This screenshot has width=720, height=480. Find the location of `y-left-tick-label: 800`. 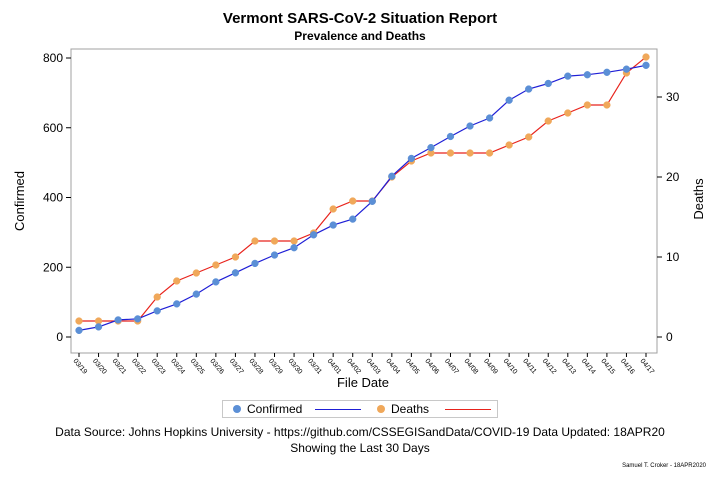

y-left-tick-label: 800 is located at coordinates (53, 58).